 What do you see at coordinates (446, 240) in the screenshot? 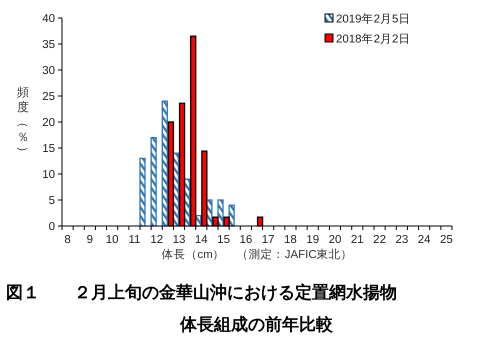
I see `x-tick-label: 25` at bounding box center [446, 240].